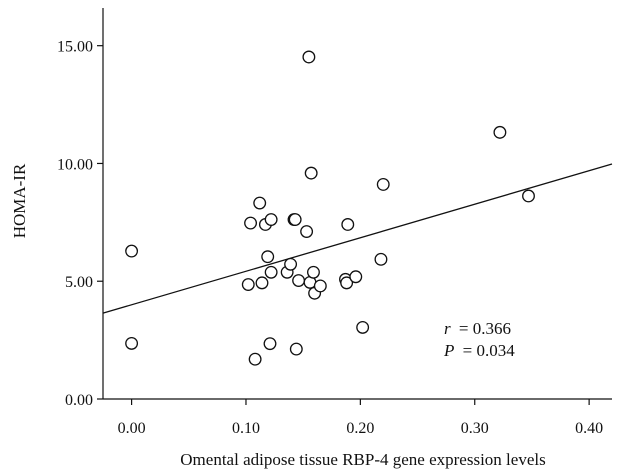 This screenshot has height=472, width=618. I want to click on x-tick-label: 0.00, so click(132, 428).